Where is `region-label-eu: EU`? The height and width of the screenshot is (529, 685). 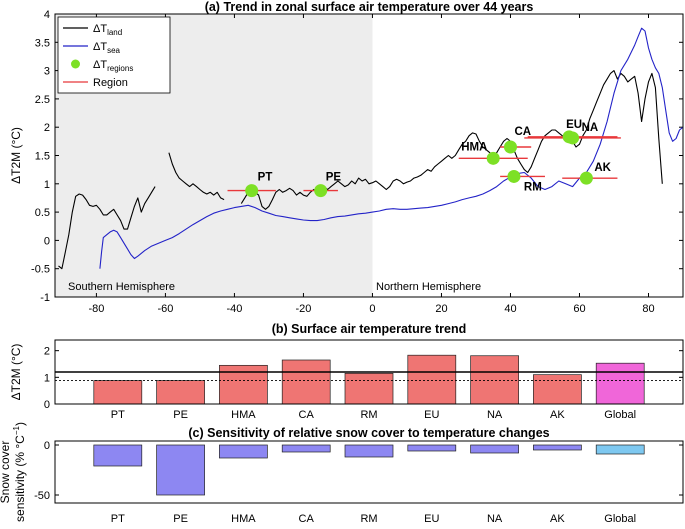
region-label-eu: EU is located at coordinates (574, 125).